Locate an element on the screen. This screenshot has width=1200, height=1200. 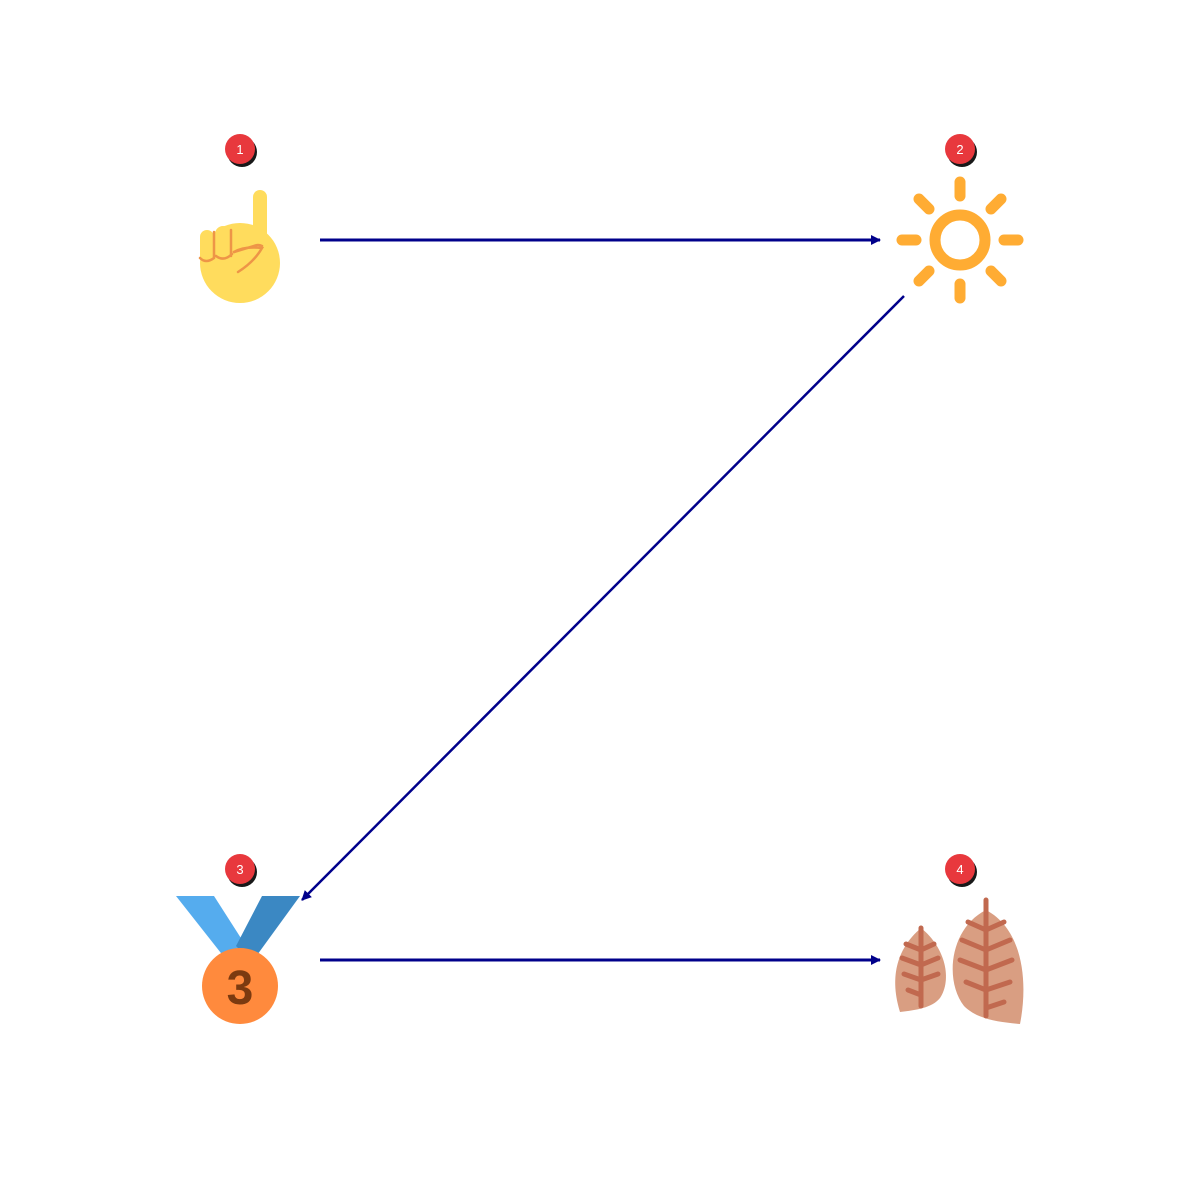
step-1: 1 is located at coordinates (239, 218).